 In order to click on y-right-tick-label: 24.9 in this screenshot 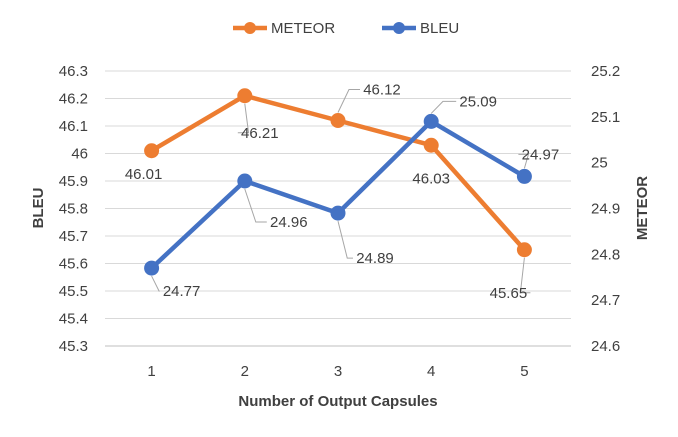, I will do `click(605, 209)`.